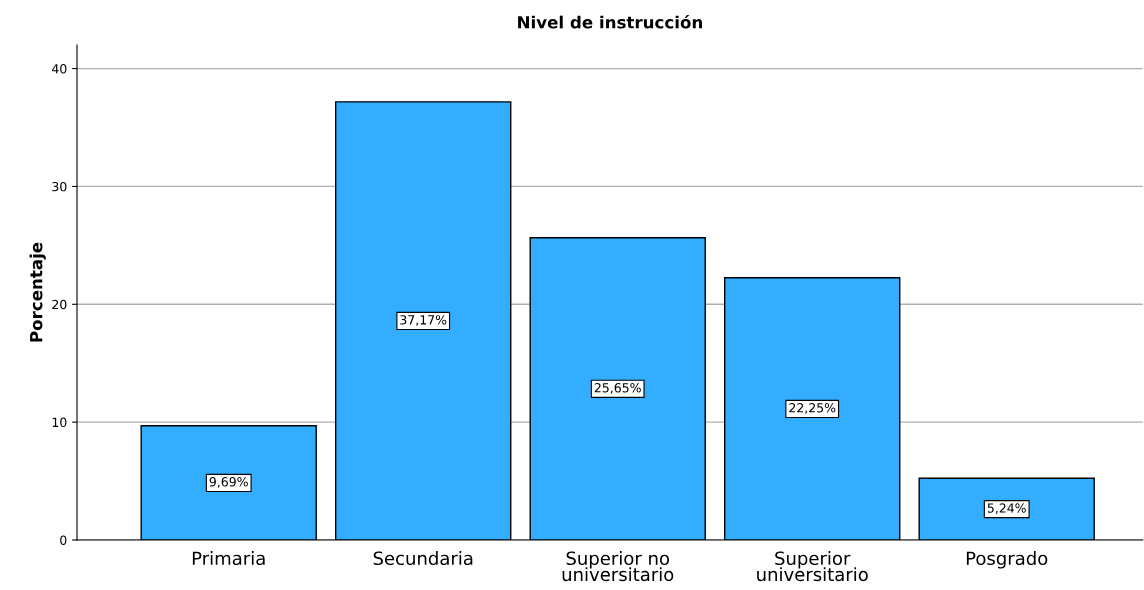 This screenshot has width=1144, height=590. What do you see at coordinates (59, 186) in the screenshot?
I see `y-tick-label: 30` at bounding box center [59, 186].